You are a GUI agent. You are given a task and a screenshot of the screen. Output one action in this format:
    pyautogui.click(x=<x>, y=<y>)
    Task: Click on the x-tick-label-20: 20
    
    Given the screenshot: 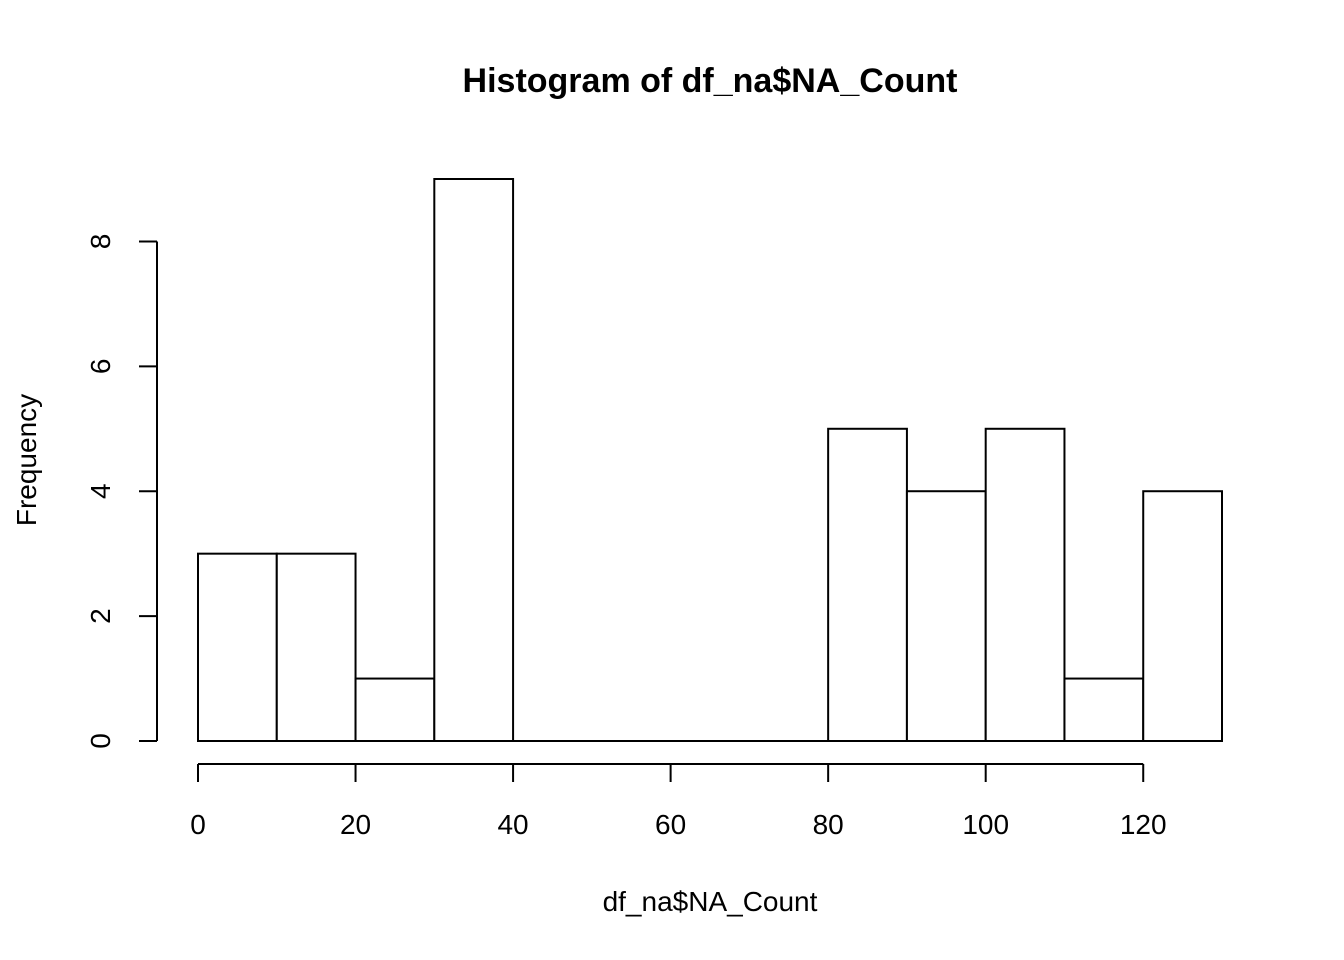 What is the action you would take?
    pyautogui.click(x=355, y=824)
    